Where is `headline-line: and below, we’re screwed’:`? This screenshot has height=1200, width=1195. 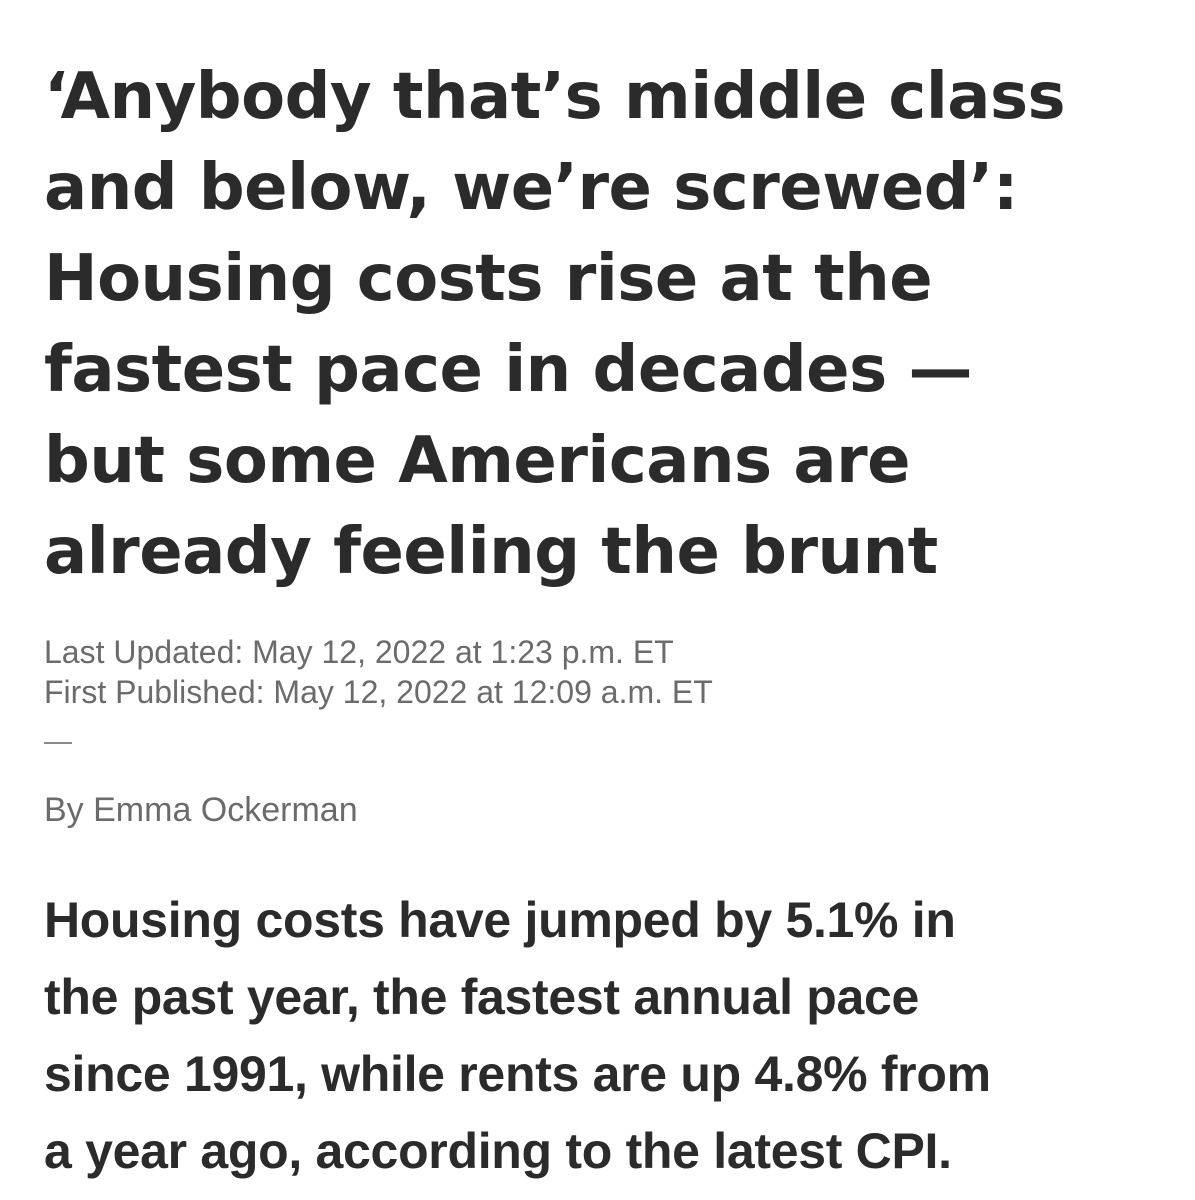
headline-line: and below, we’re screwed’: is located at coordinates (531, 188).